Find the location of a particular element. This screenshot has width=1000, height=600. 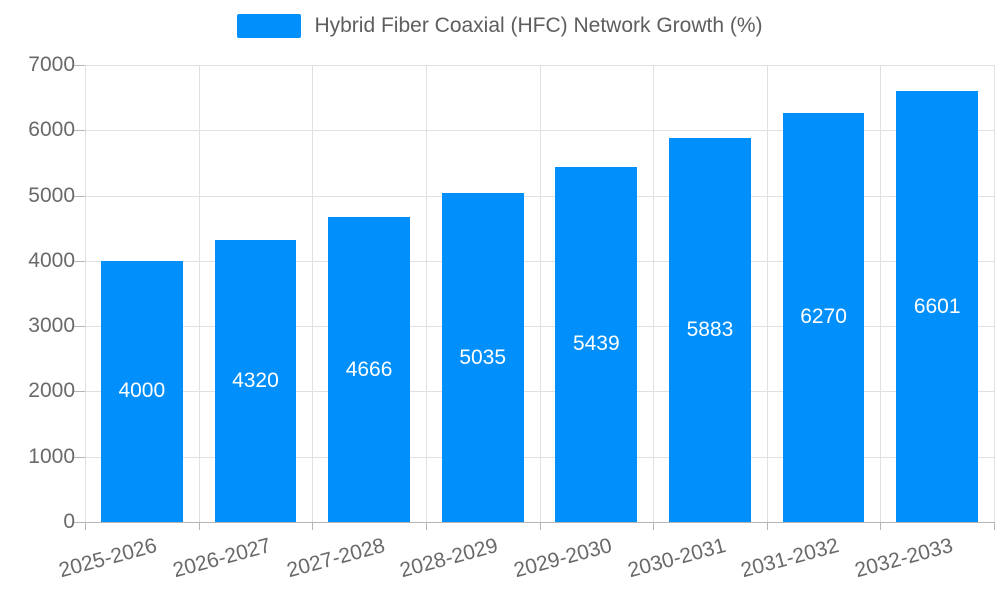

y-tick-label: 7000 is located at coordinates (51, 64).